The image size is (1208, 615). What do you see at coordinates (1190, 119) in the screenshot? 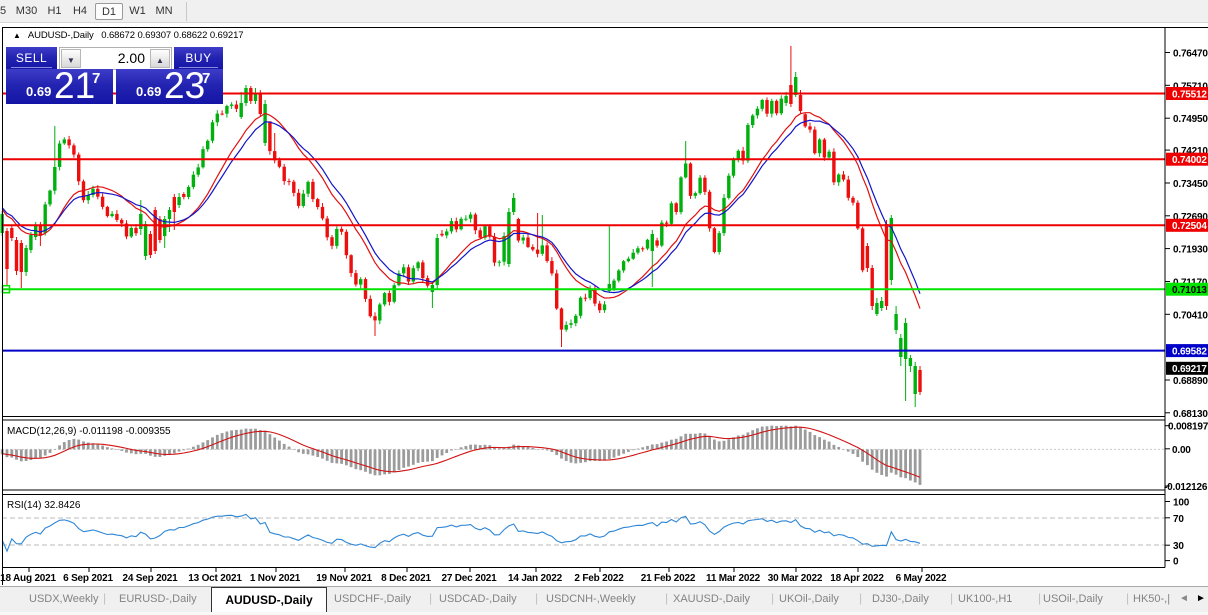
I see `svg-text: 0.74950` at bounding box center [1190, 119].